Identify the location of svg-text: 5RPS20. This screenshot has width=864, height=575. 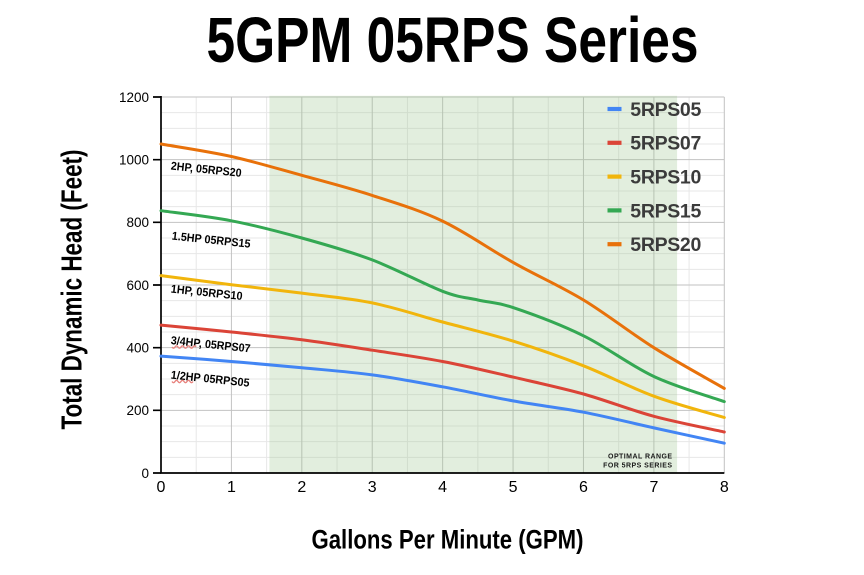
(665, 245).